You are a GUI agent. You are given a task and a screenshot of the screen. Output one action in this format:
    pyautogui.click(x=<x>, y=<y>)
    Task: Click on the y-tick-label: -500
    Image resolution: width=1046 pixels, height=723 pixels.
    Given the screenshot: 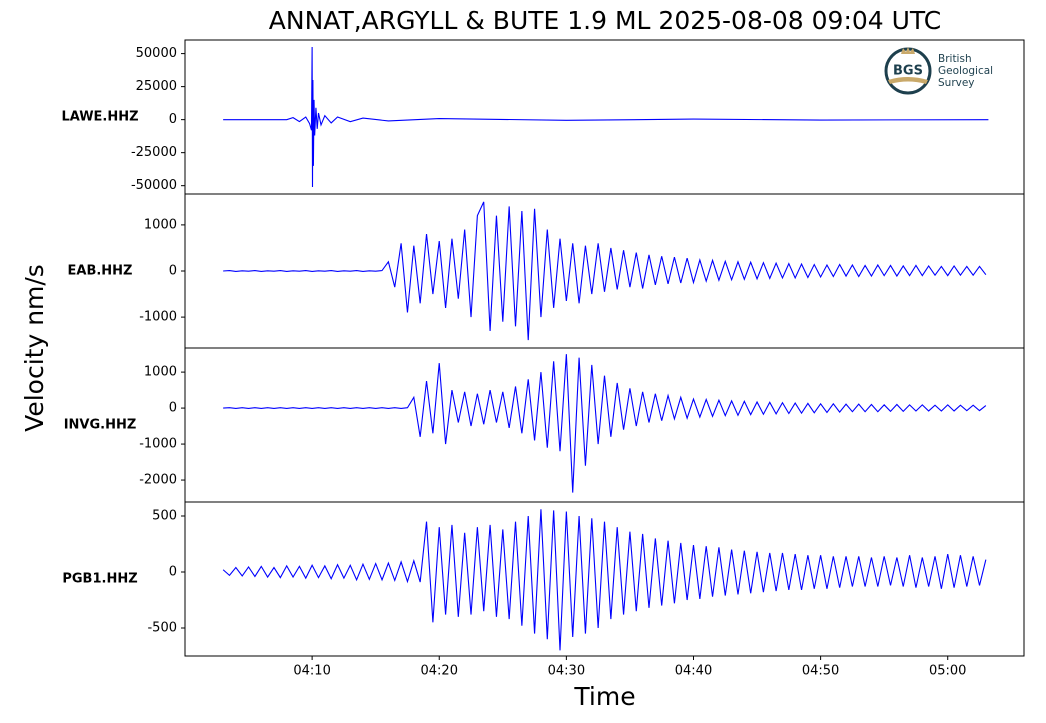 What is the action you would take?
    pyautogui.click(x=162, y=628)
    